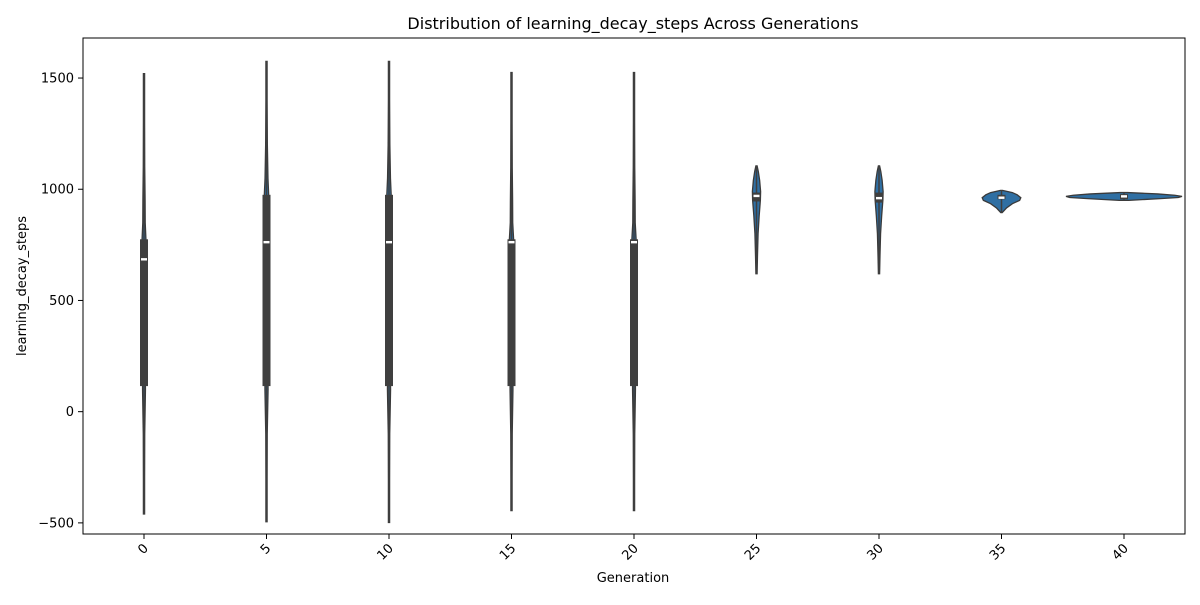 Image resolution: width=1200 pixels, height=605 pixels. What do you see at coordinates (57, 79) in the screenshot?
I see `y-tick-label: 1500` at bounding box center [57, 79].